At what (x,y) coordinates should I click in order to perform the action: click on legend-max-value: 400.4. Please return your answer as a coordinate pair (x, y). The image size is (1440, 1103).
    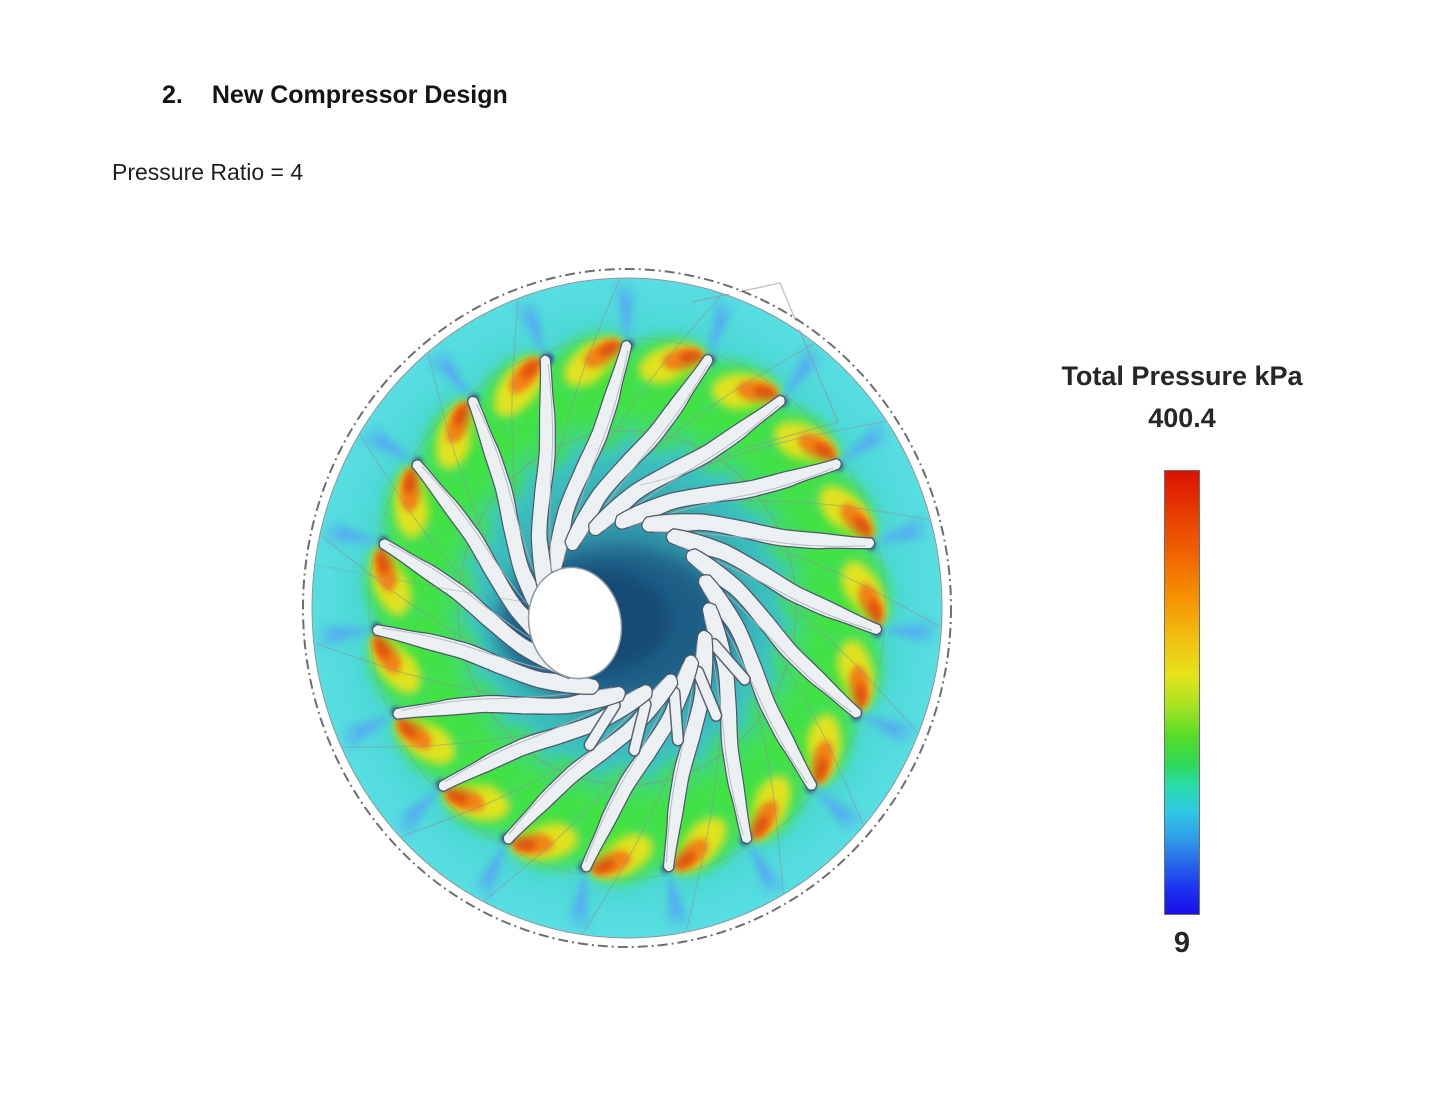
    Looking at the image, I should click on (1182, 418).